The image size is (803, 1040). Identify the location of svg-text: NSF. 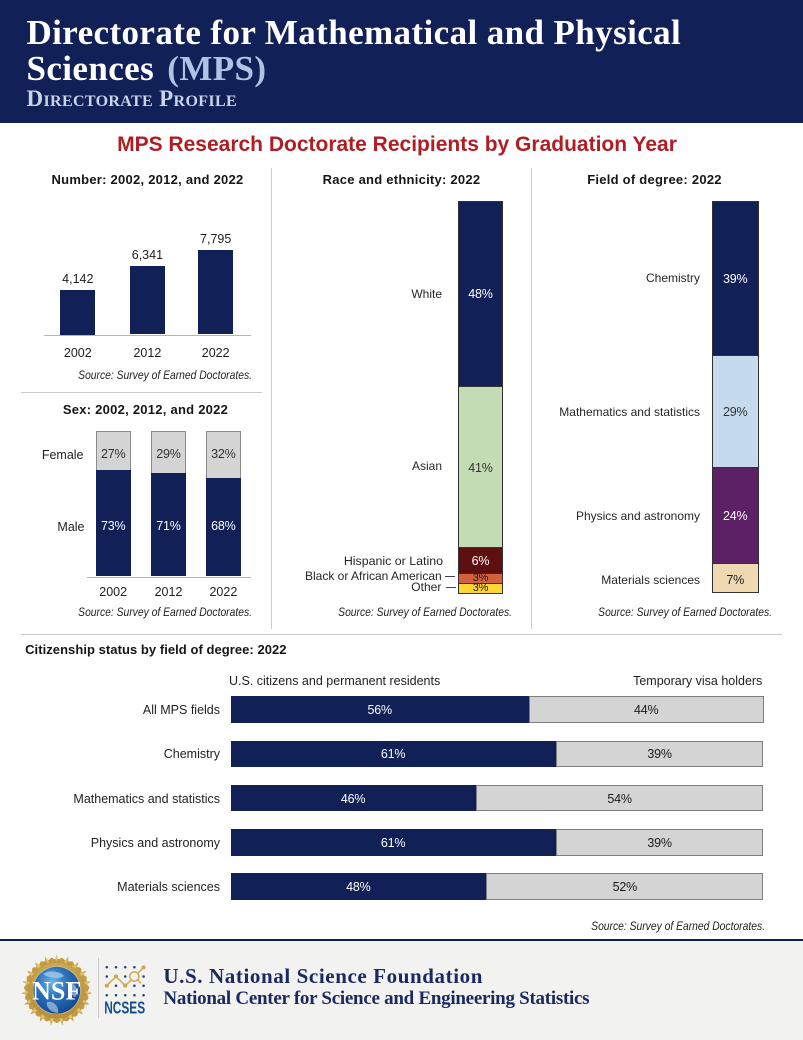
(56, 991).